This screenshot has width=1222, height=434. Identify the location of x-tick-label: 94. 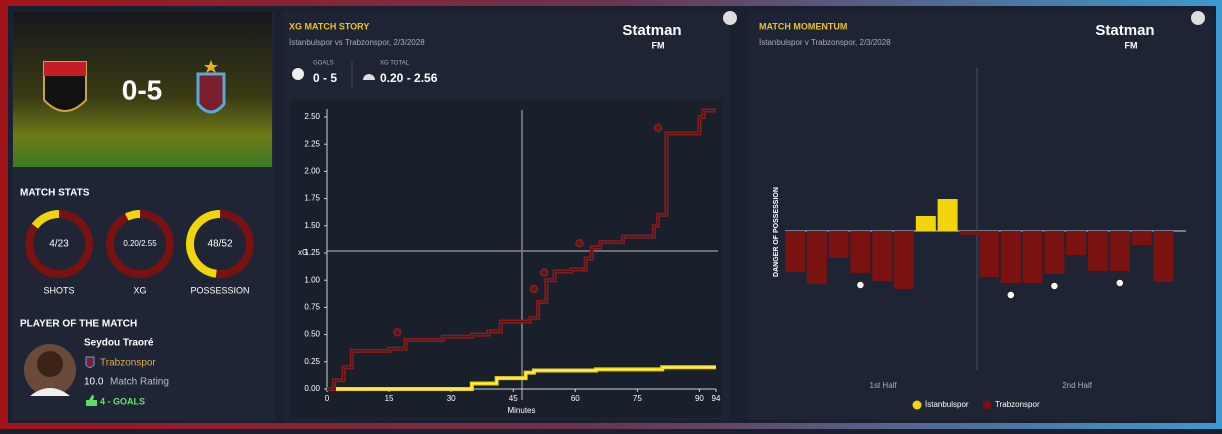
(716, 398).